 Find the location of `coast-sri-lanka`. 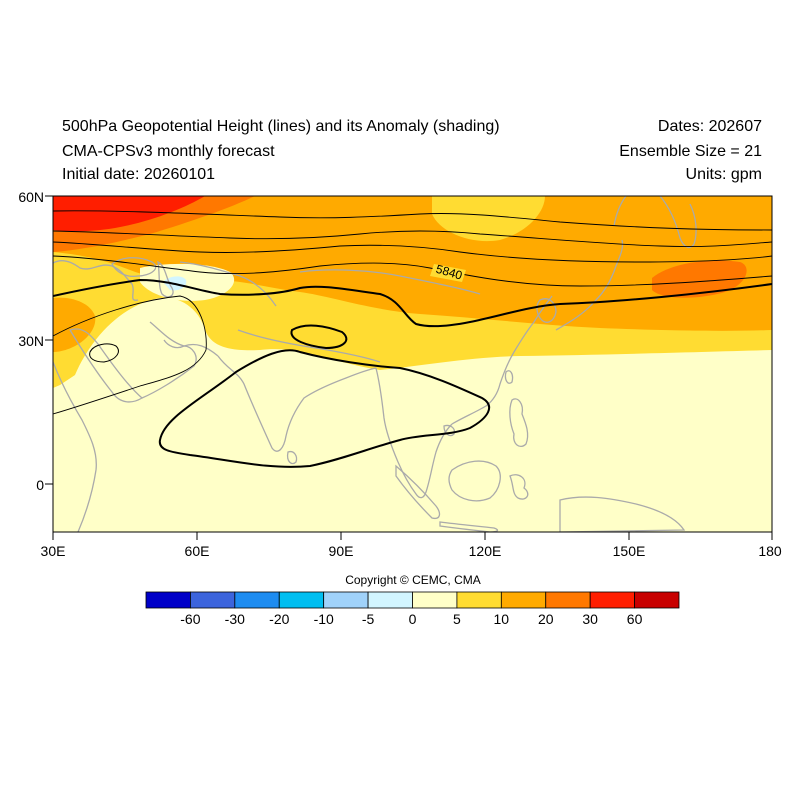

coast-sri-lanka is located at coordinates (292, 457).